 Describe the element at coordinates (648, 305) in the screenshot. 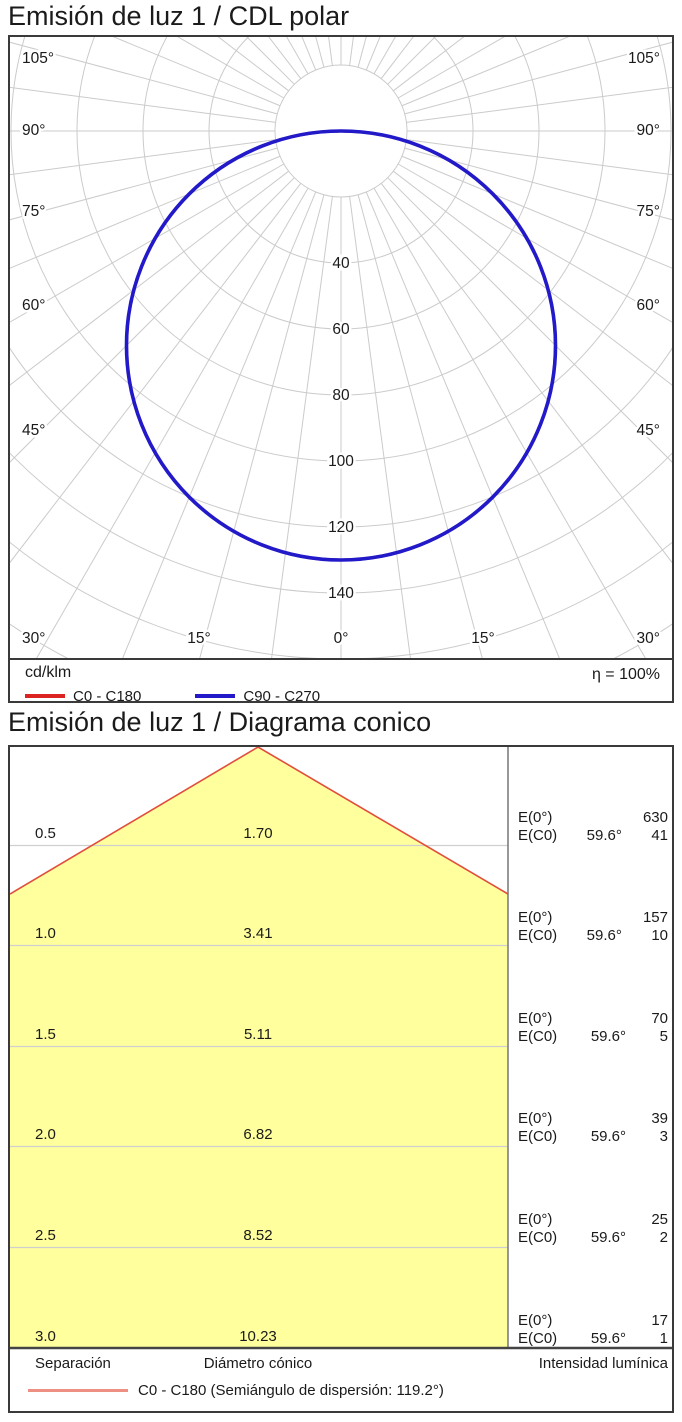

I see `angle-label-right: 60°` at that location.